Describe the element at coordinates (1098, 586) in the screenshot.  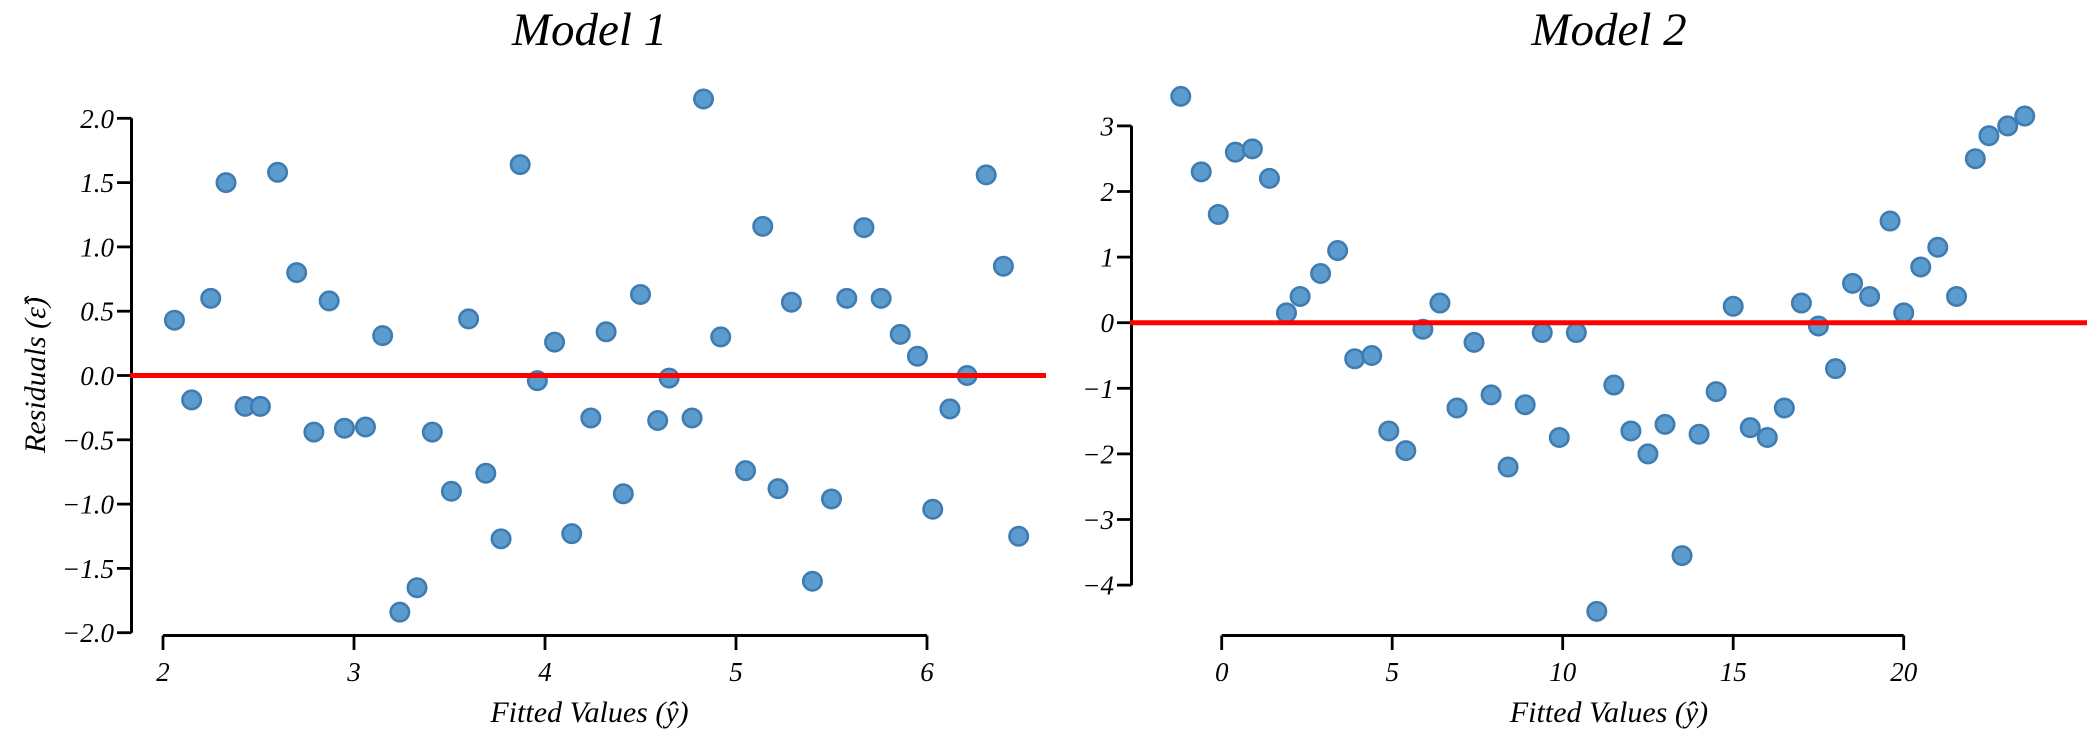
I see `model2-y-tick-label: −4` at that location.